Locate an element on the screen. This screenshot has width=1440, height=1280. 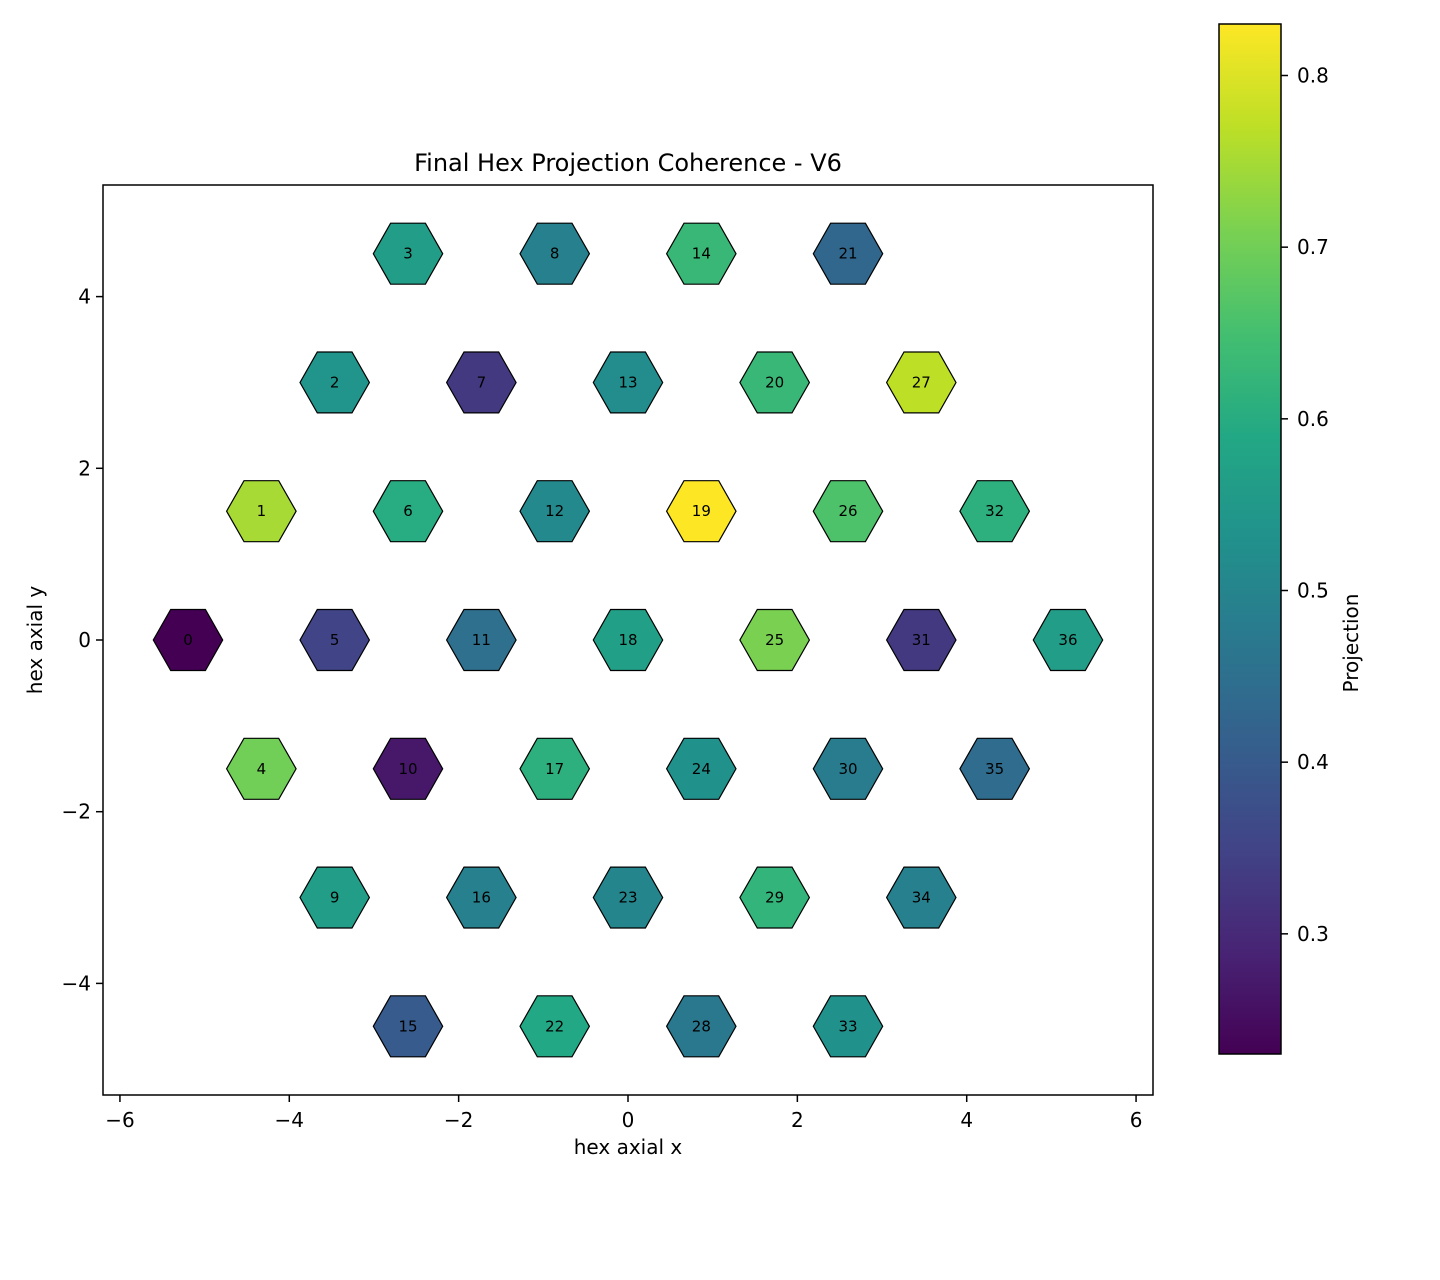
hex-cell-label: 6 is located at coordinates (408, 511).